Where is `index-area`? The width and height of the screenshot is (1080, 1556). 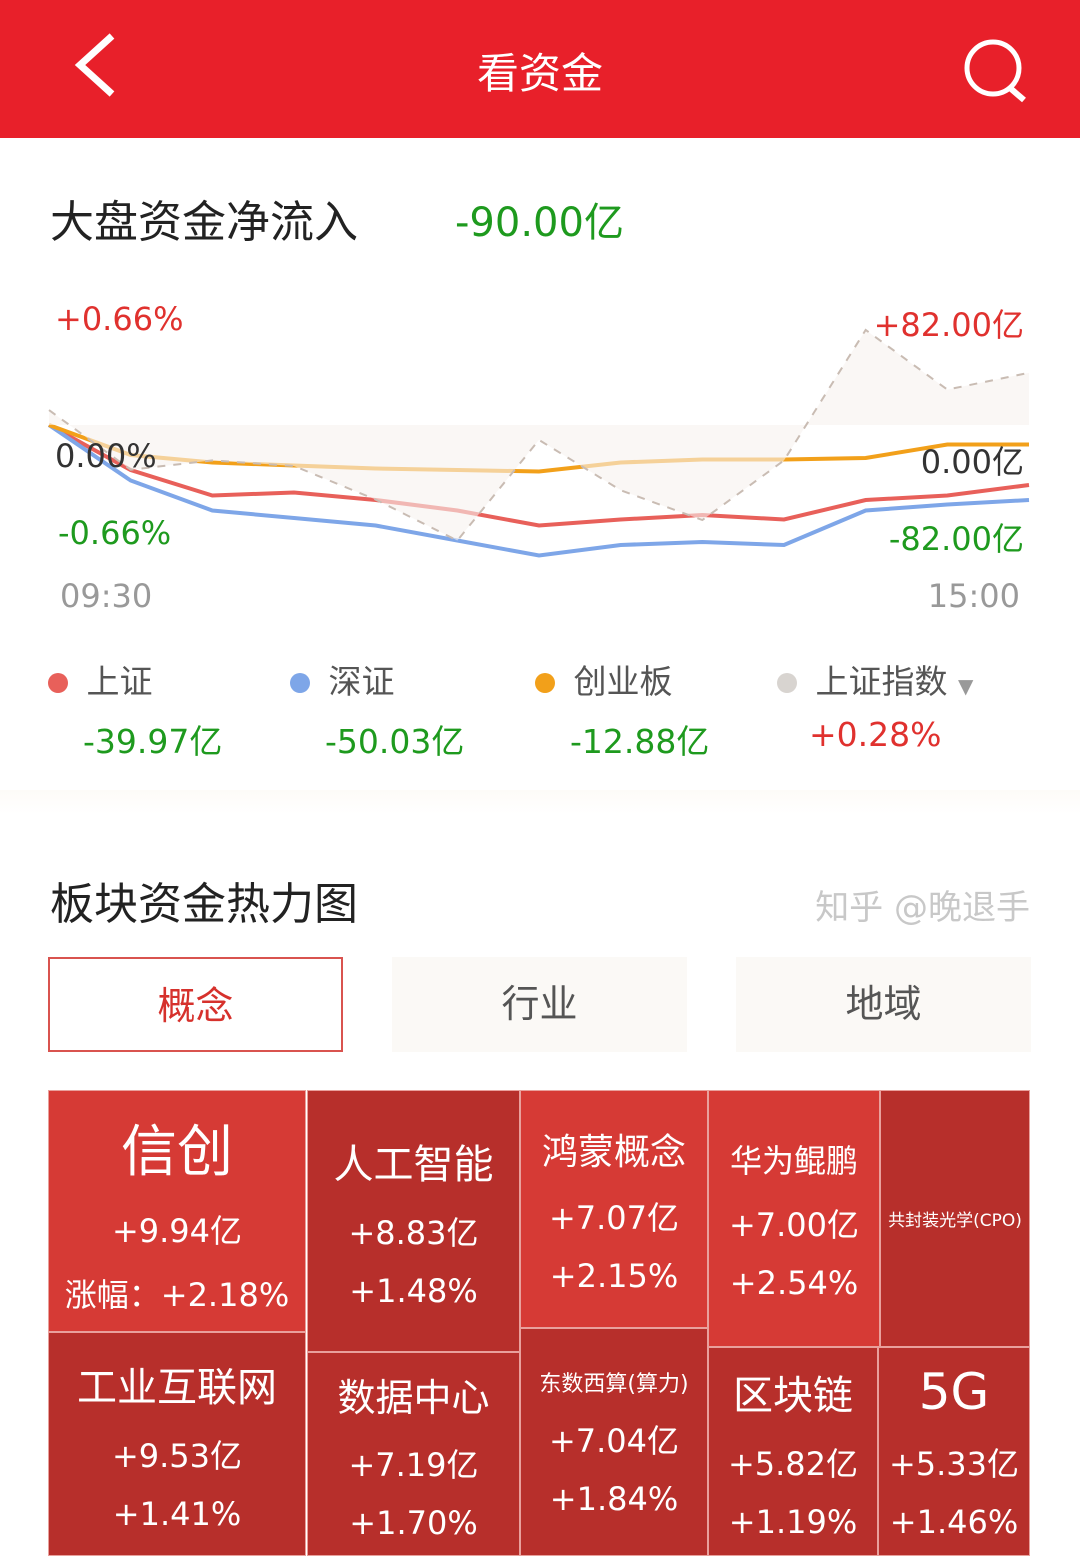 index-area is located at coordinates (539, 435).